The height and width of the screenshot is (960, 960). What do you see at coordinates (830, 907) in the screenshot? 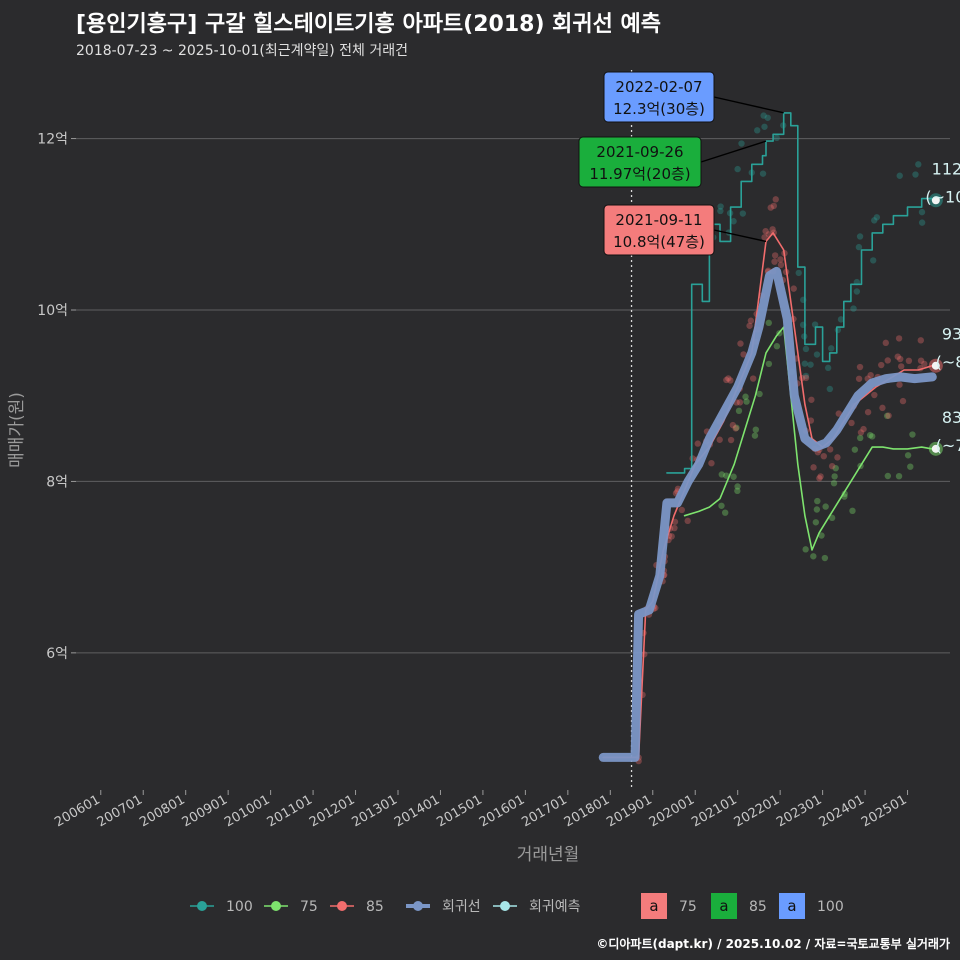
I see `legend-box-label: 100` at bounding box center [830, 907].